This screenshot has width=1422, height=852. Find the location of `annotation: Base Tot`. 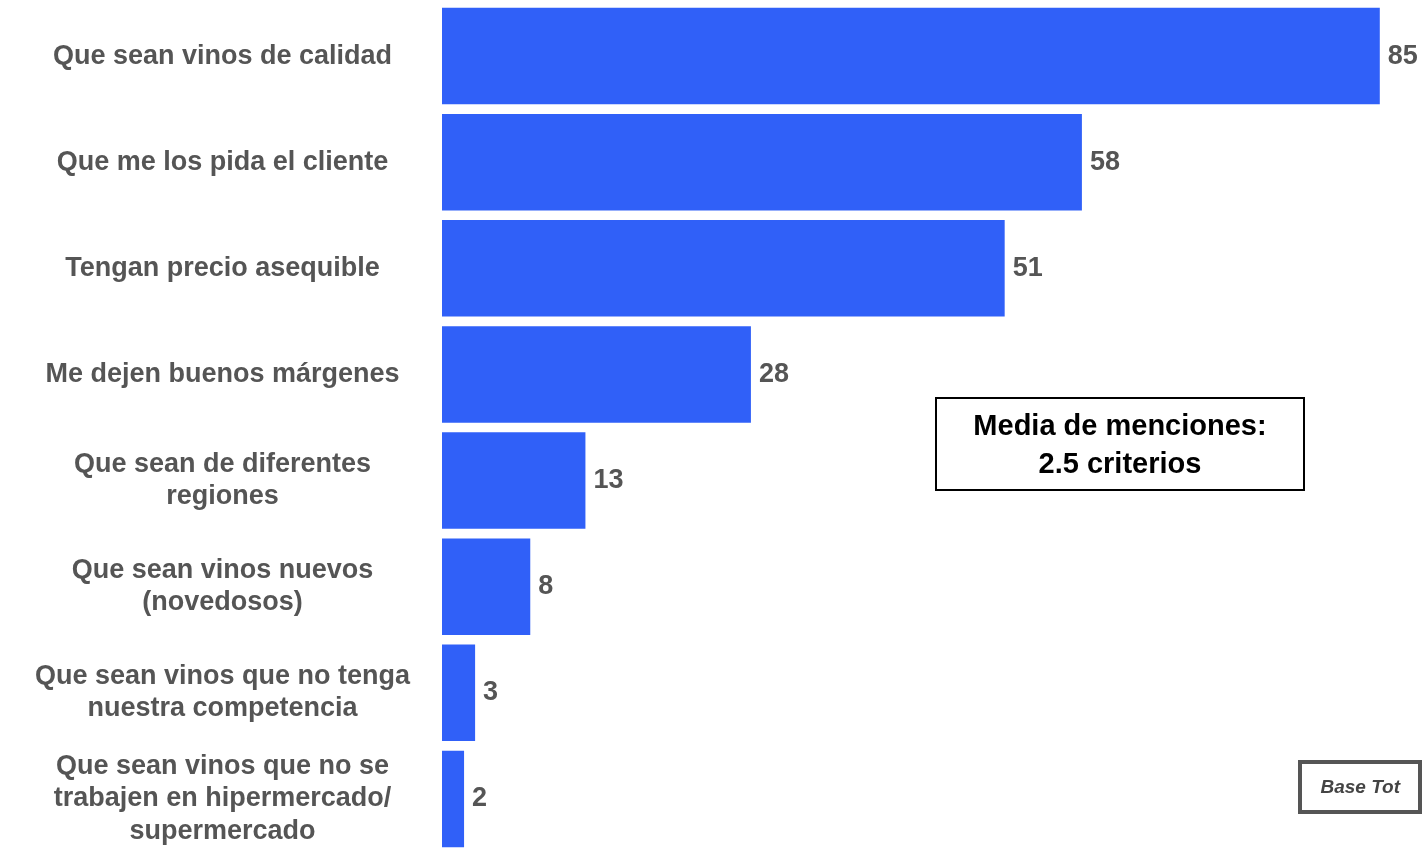

annotation: Base Tot is located at coordinates (1360, 787).